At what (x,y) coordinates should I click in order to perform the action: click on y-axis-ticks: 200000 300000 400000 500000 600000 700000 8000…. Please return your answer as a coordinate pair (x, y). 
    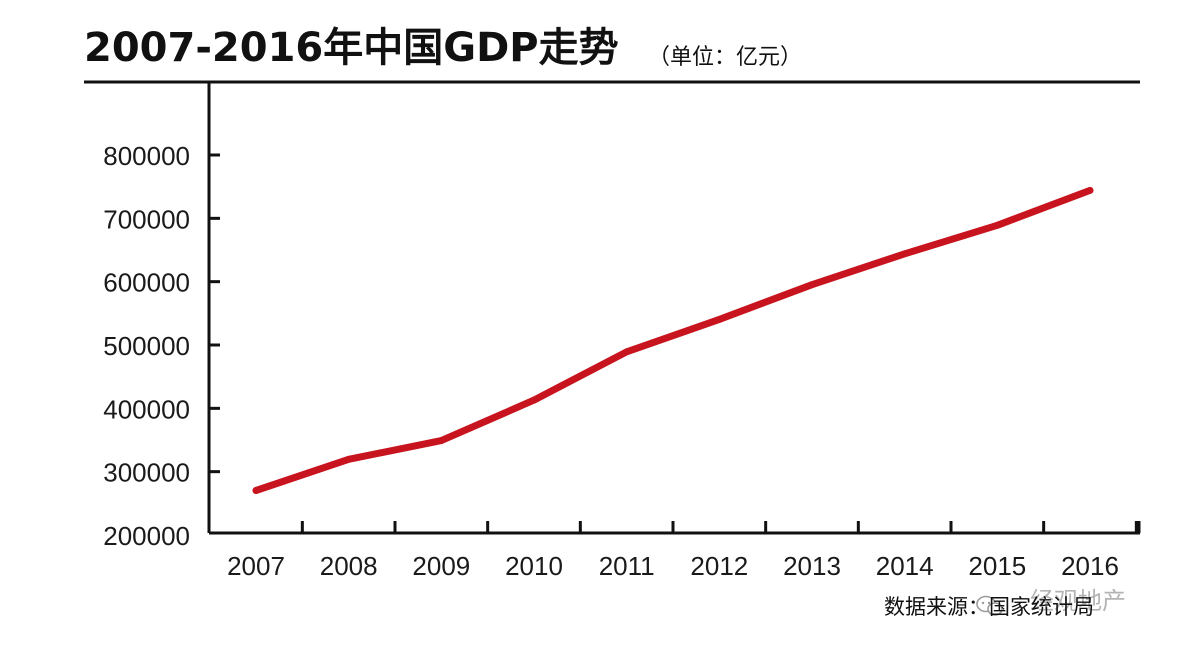
    Looking at the image, I should click on (161, 346).